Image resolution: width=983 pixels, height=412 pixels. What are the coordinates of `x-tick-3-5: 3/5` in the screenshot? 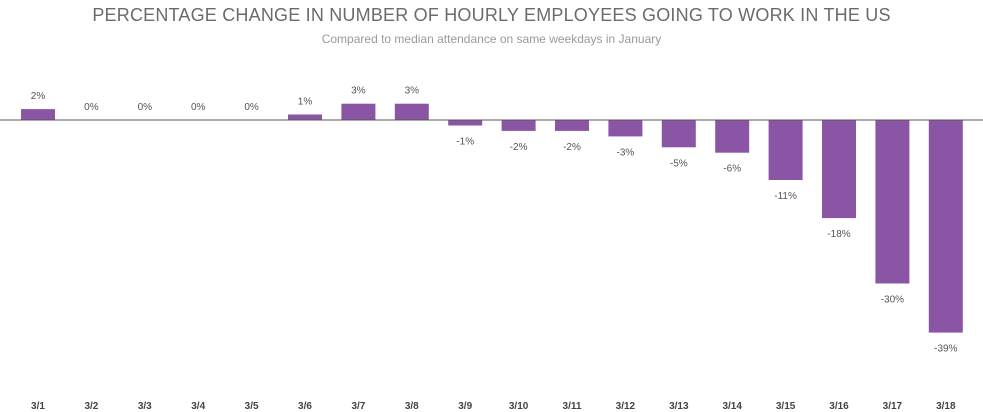 It's located at (252, 406).